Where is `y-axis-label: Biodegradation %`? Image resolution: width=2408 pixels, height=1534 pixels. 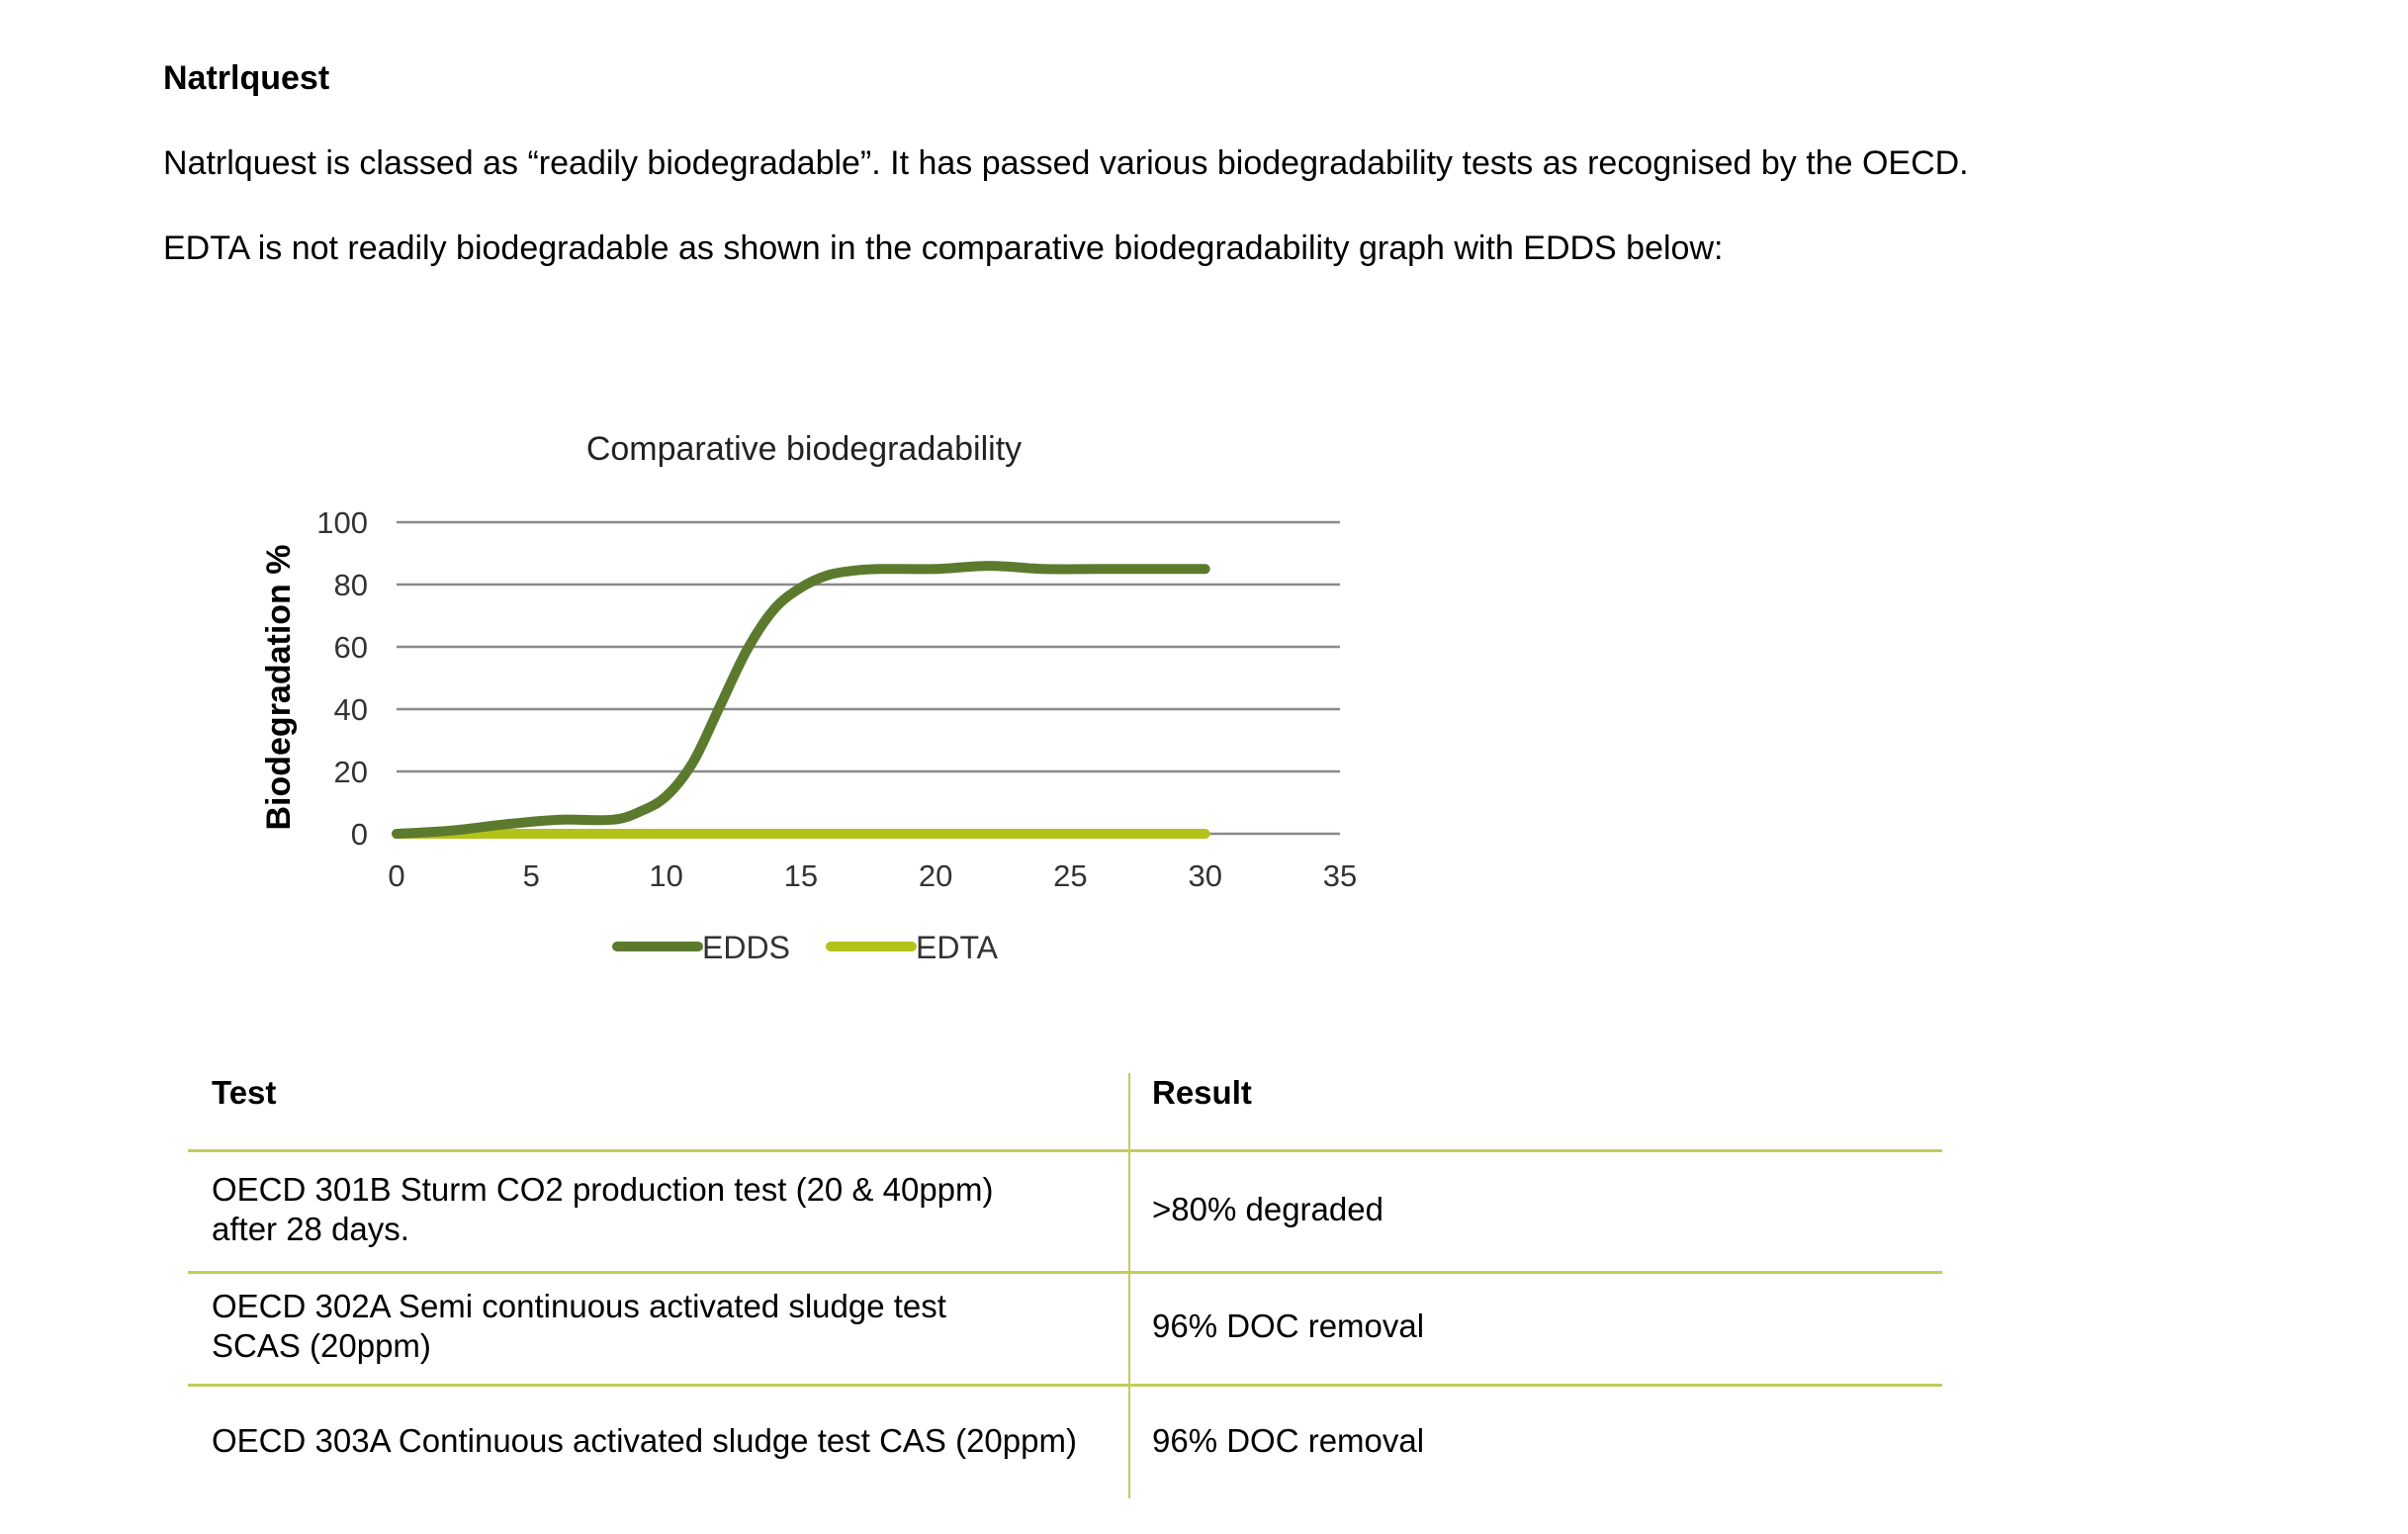
y-axis-label: Biodegradation % is located at coordinates (279, 687).